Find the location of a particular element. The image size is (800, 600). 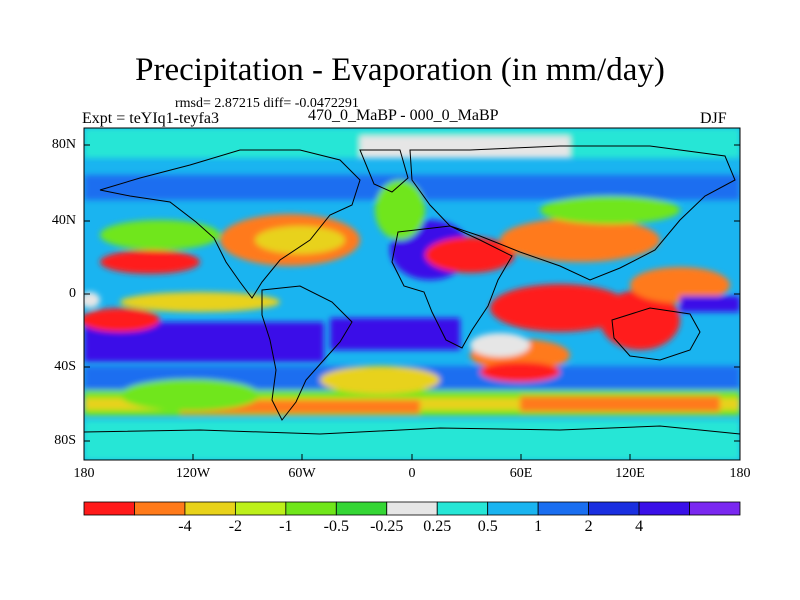

field-spac-green is located at coordinates (190, 395).